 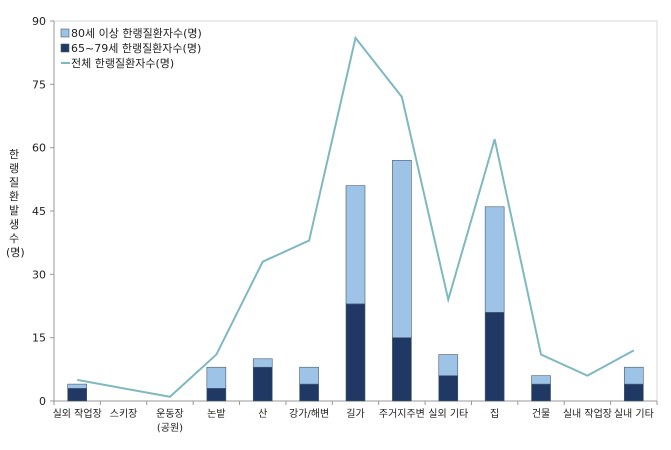 I want to click on legend-label: 65~79세 한랭질환자수(명), so click(x=136, y=48).